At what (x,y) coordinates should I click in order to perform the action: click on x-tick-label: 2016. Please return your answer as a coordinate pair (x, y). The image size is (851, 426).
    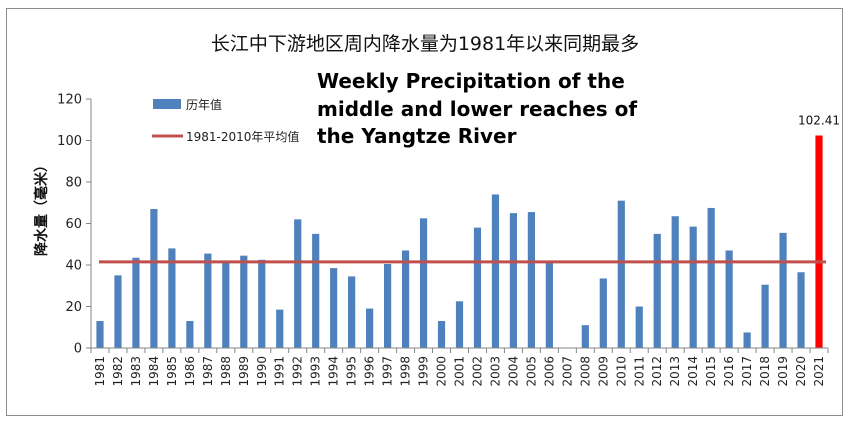
    Looking at the image, I should click on (729, 371).